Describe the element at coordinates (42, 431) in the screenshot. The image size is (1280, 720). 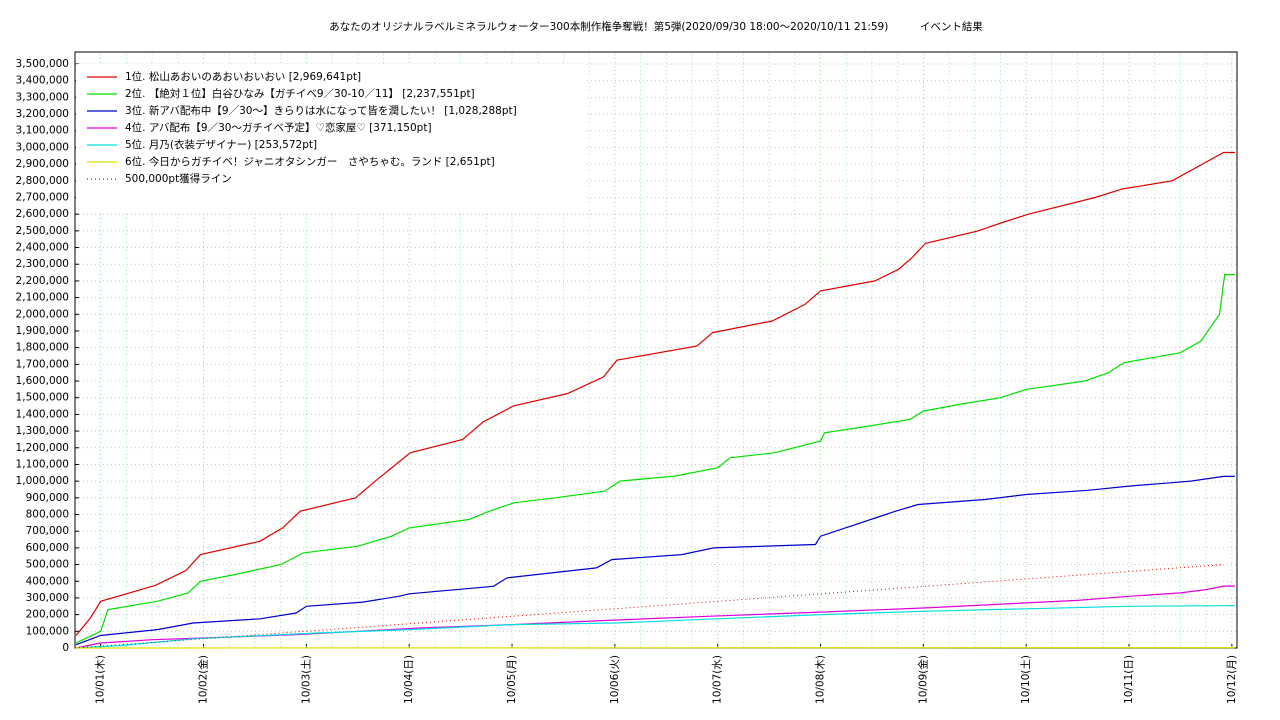
I see `y-tick-label: 1,300,000` at that location.